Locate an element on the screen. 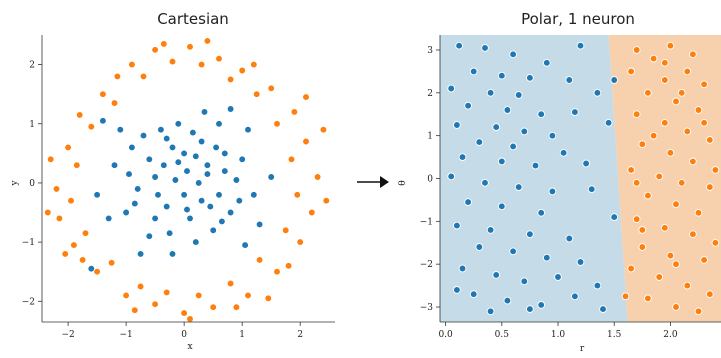  polar-x-label: r is located at coordinates (582, 349).